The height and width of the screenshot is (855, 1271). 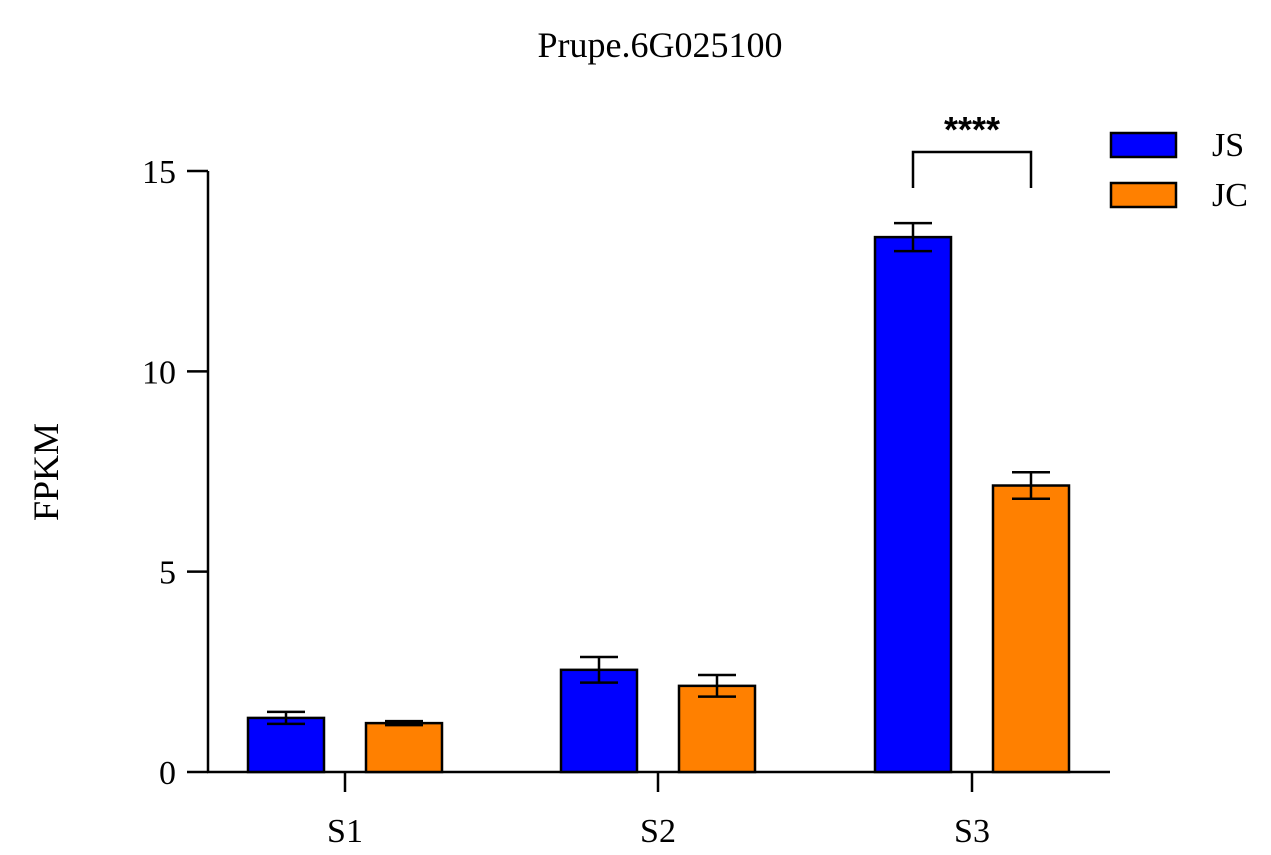 I want to click on x-axis-ticks: S1 S2 S3, so click(x=658, y=811).